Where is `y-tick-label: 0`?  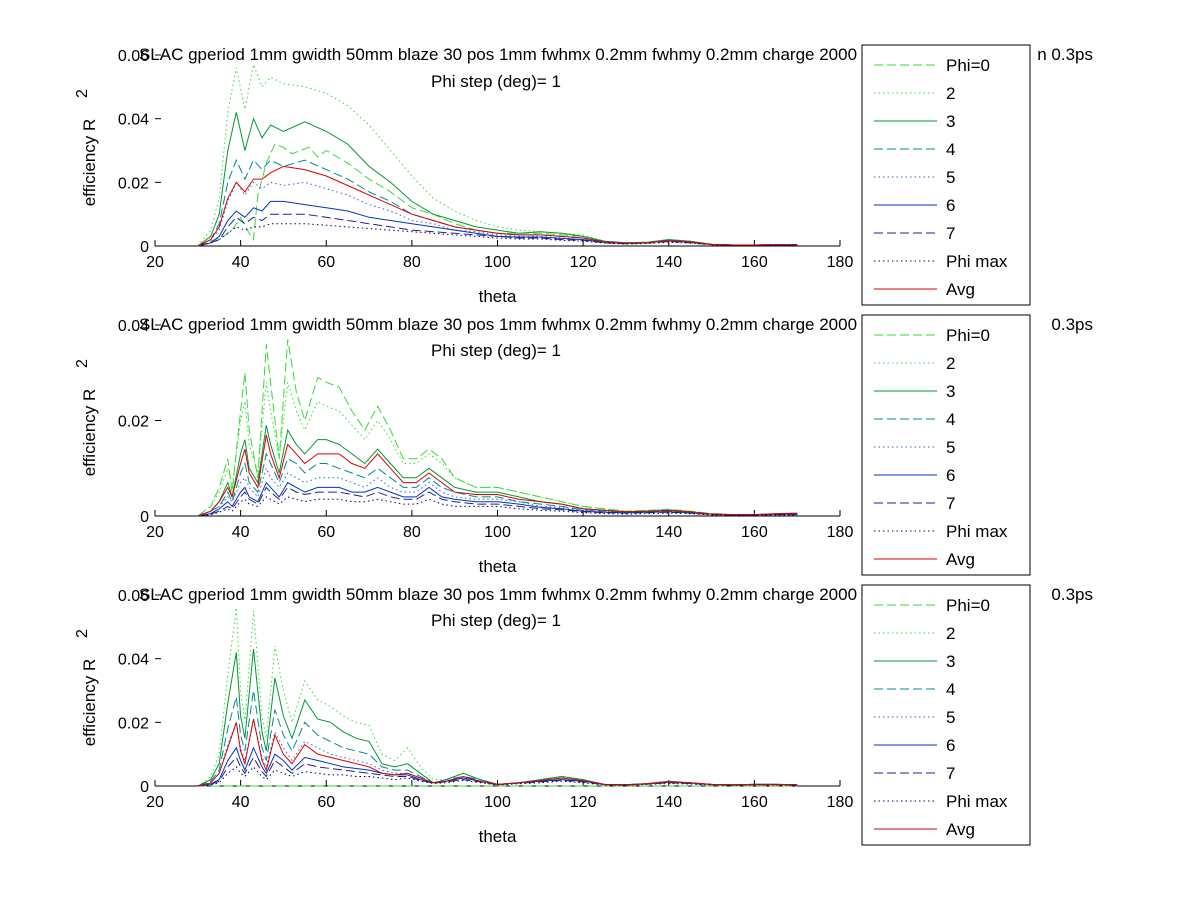 y-tick-label: 0 is located at coordinates (144, 517).